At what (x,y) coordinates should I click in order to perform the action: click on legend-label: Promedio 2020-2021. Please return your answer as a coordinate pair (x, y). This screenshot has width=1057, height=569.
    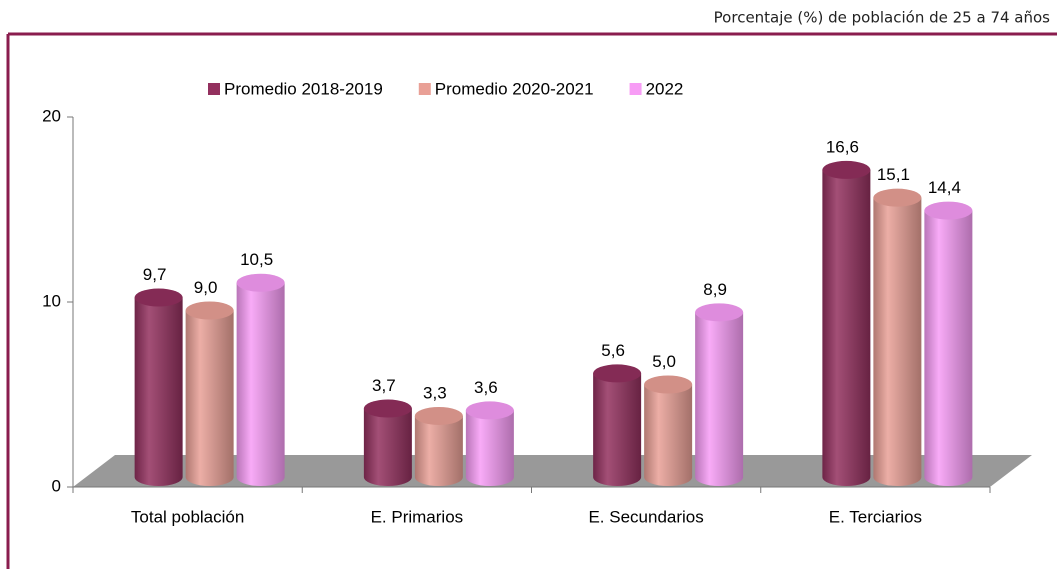
    Looking at the image, I should click on (514, 88).